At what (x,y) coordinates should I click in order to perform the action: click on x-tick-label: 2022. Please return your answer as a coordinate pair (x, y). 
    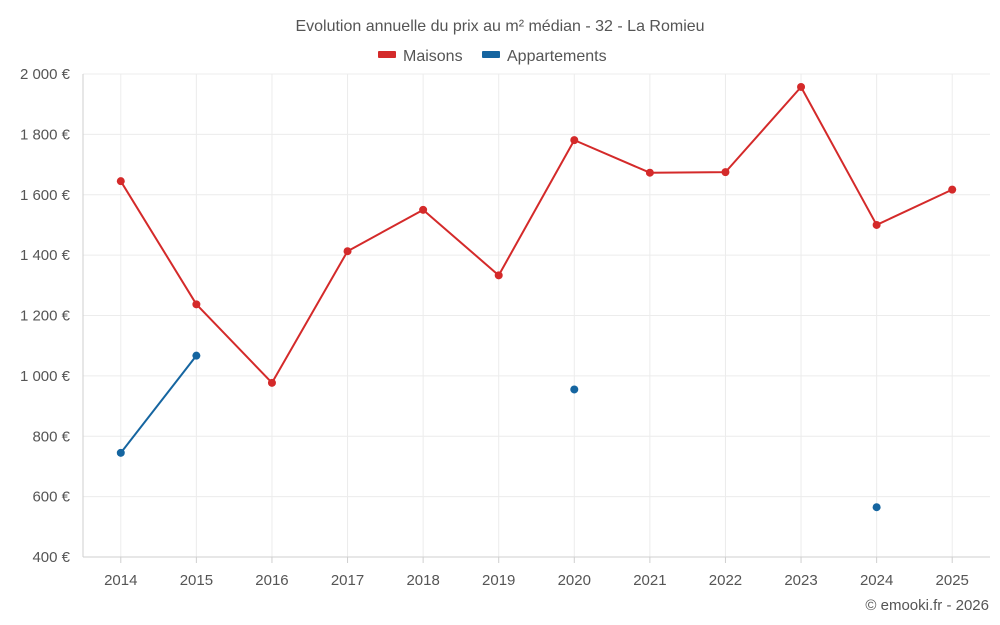
    Looking at the image, I should click on (725, 580).